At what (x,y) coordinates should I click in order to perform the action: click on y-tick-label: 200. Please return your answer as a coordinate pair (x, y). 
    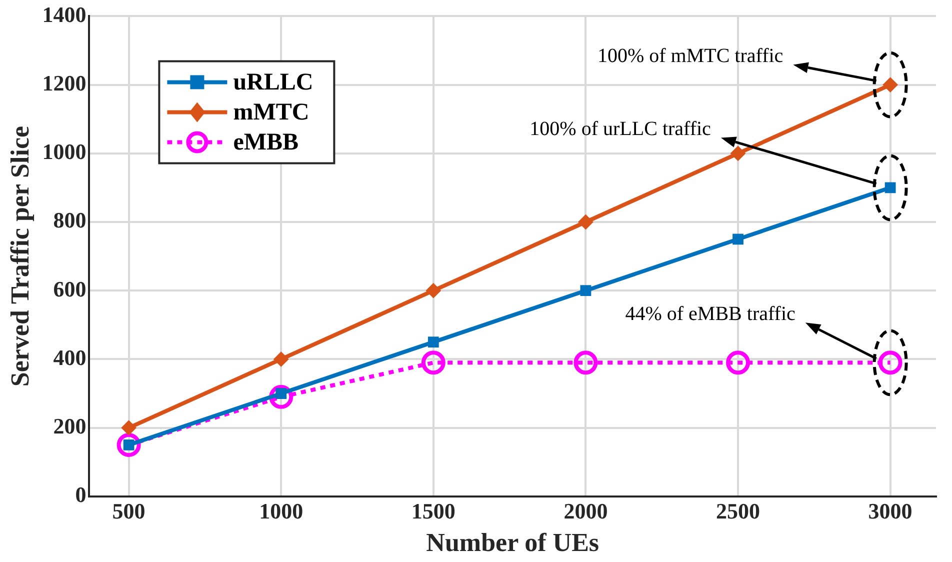
    Looking at the image, I should click on (69, 425).